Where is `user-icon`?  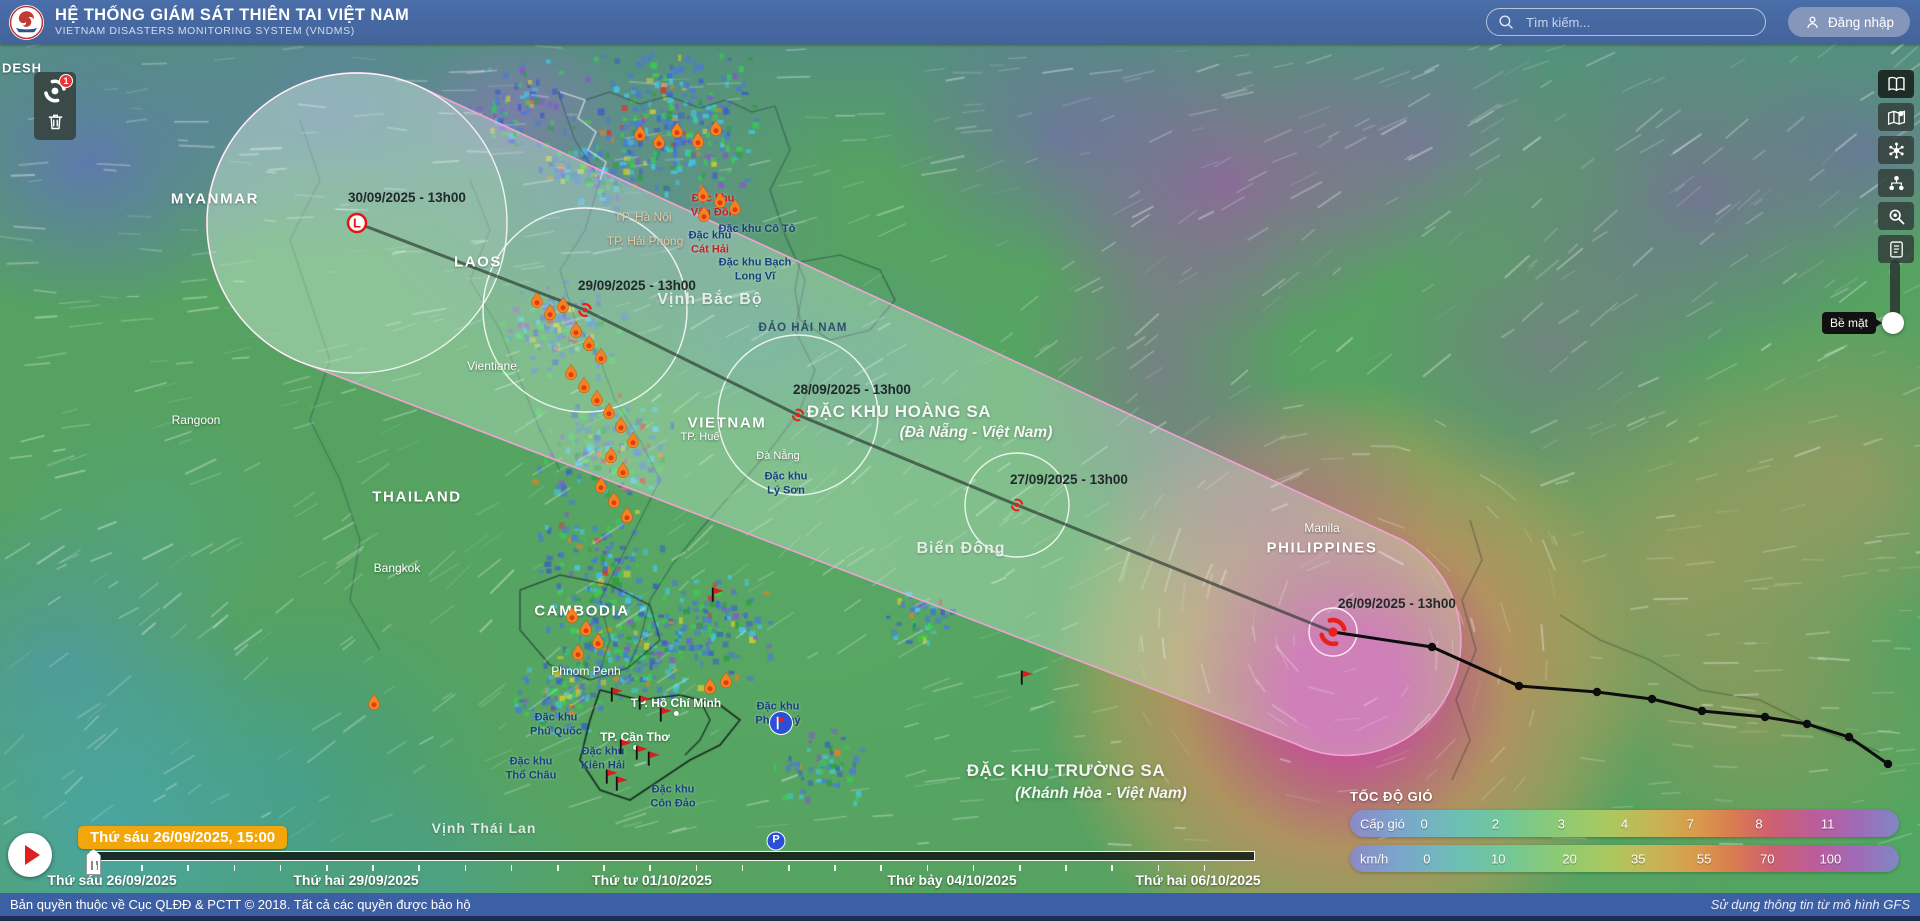
user-icon is located at coordinates (1812, 22).